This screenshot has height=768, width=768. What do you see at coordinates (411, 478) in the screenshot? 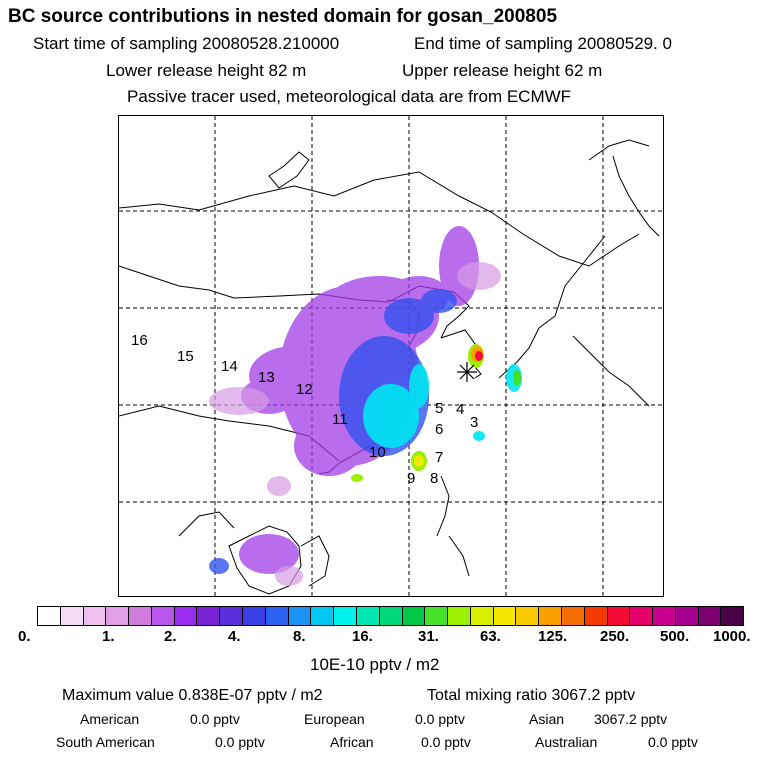
I see `source-region-9: 9` at bounding box center [411, 478].